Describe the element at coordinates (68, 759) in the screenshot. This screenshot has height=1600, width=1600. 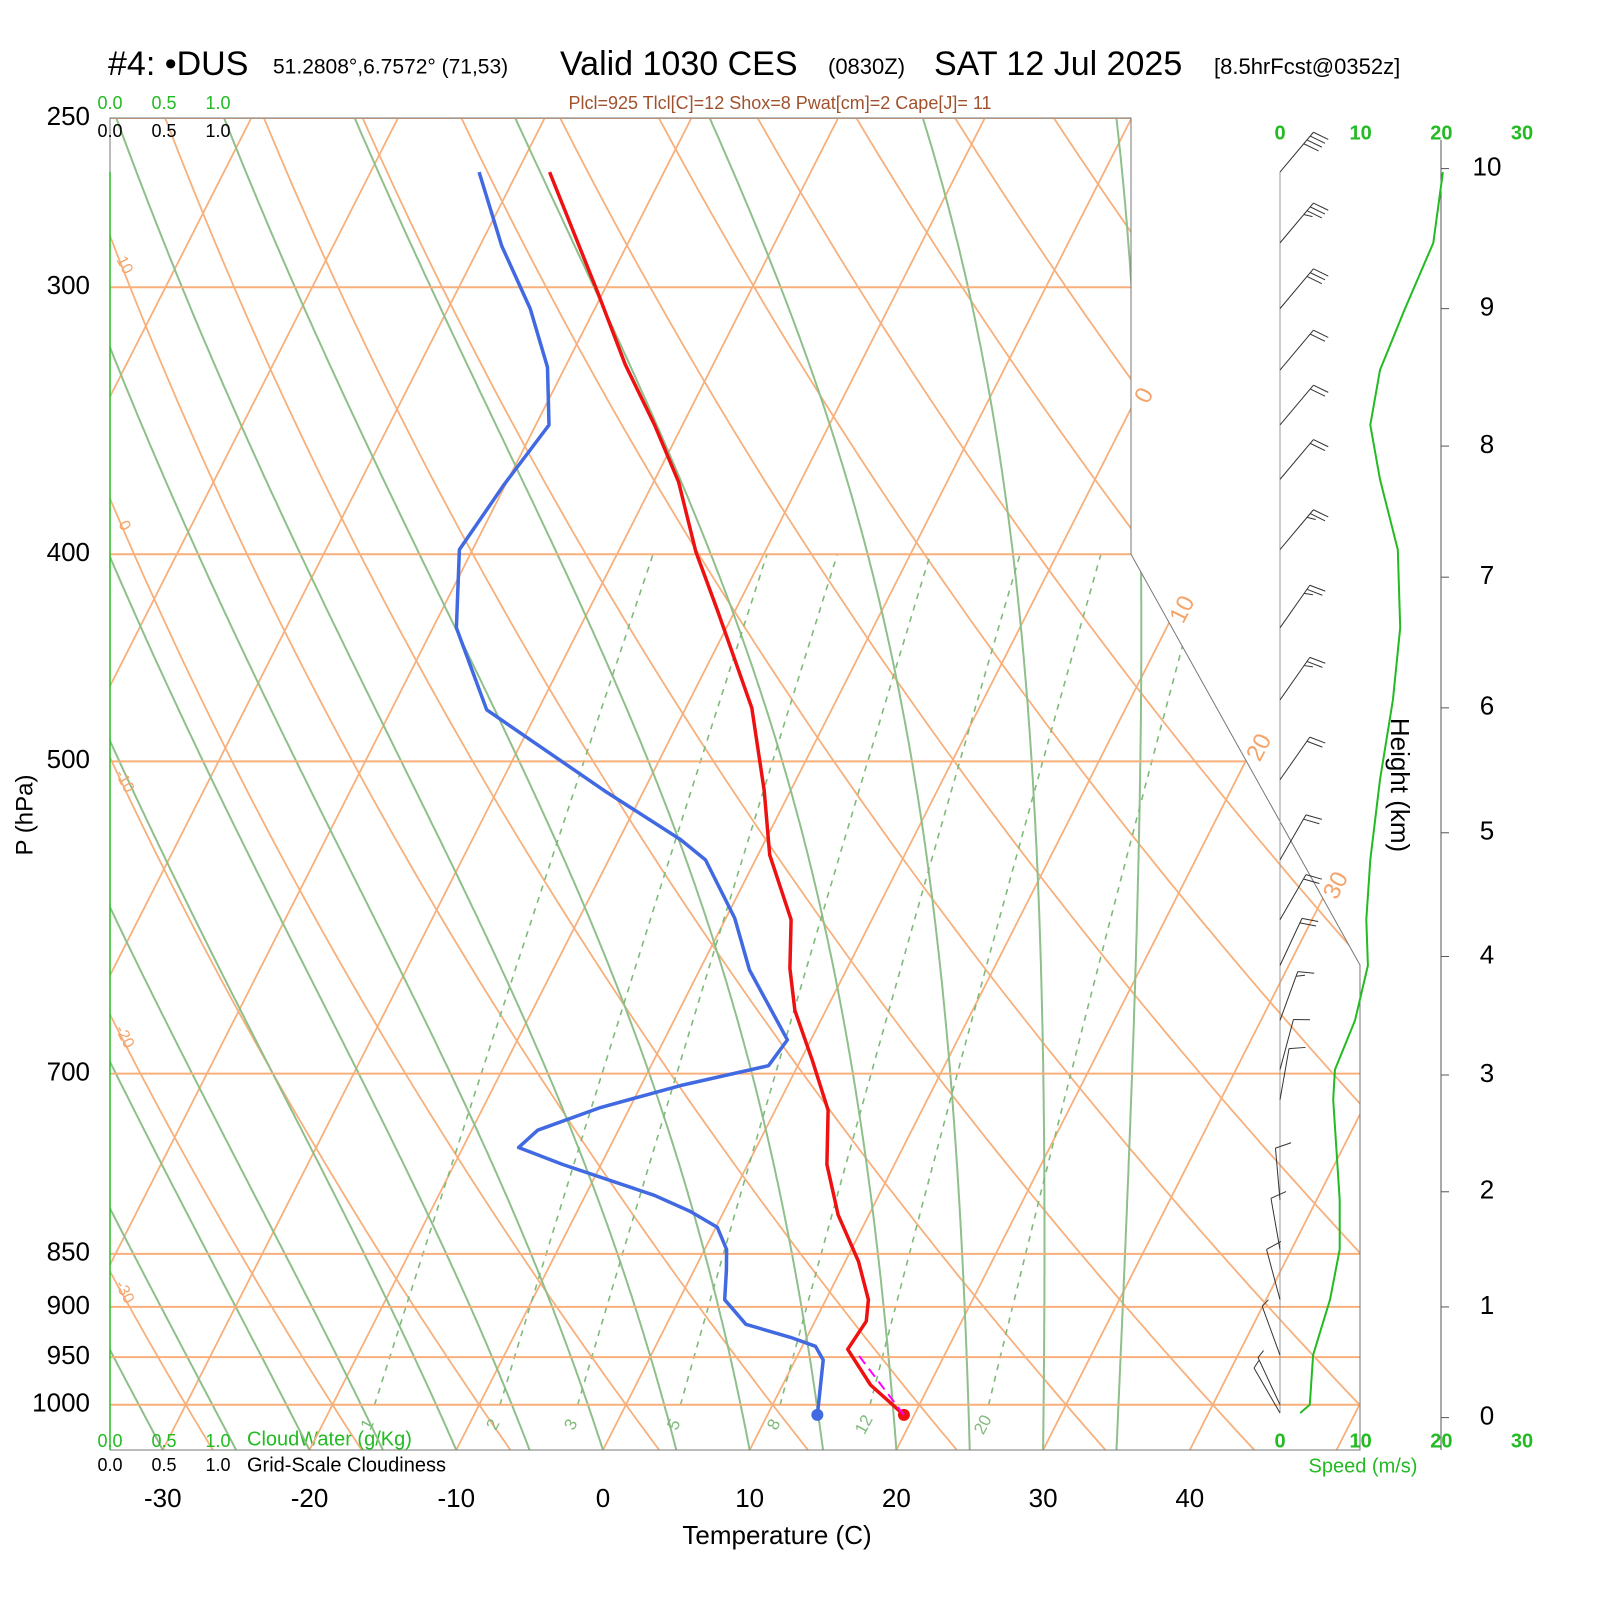
I see `y-tick-label: 500` at that location.